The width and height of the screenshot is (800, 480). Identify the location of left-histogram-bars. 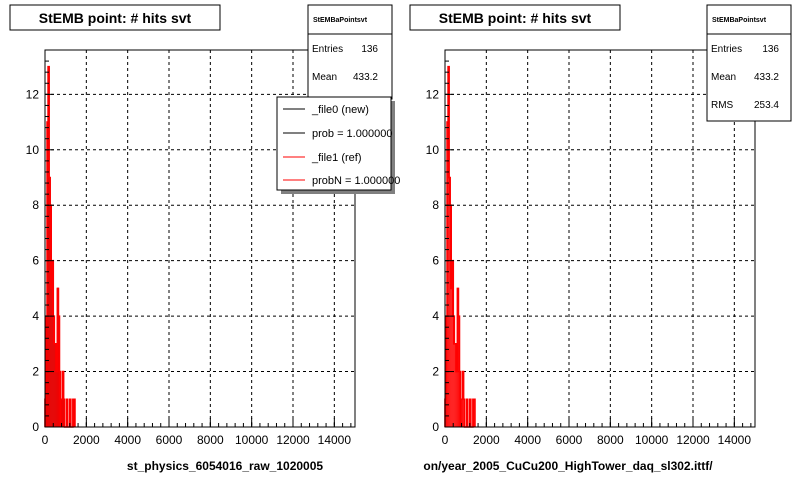
(60, 246).